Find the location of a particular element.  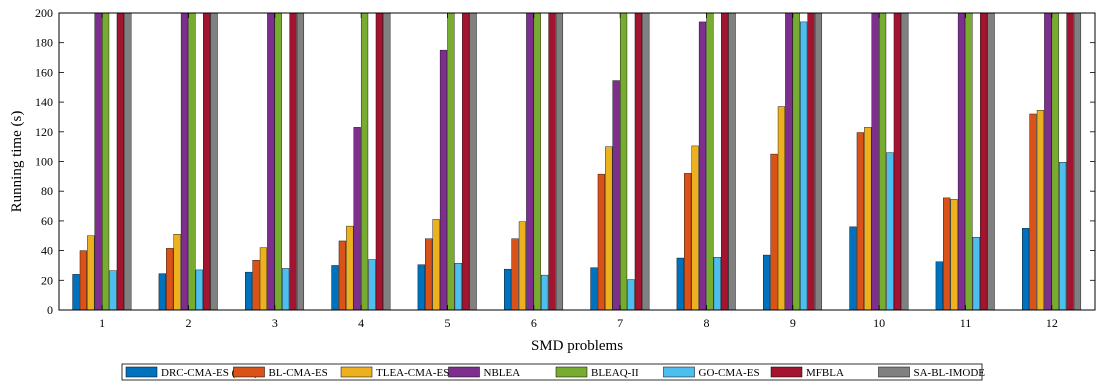

legend-label-series-5: BLEAQ-II is located at coordinates (615, 373).